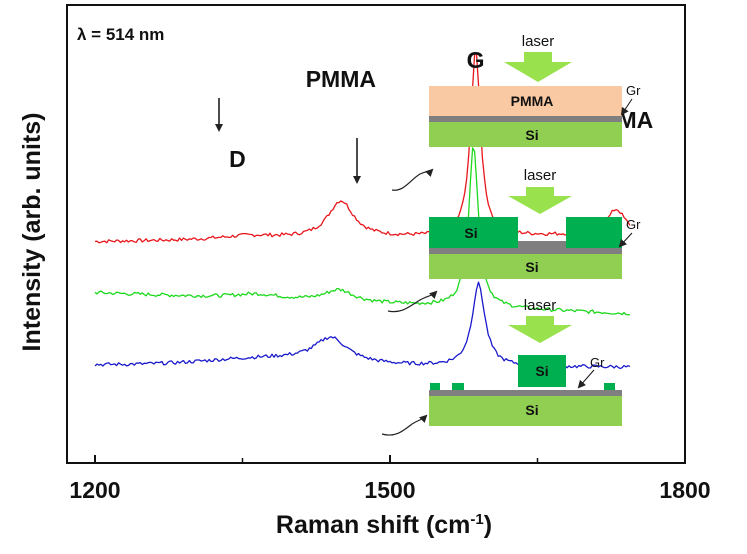  Describe the element at coordinates (412, 301) in the screenshot. I see `leader-arrow-middle` at that location.